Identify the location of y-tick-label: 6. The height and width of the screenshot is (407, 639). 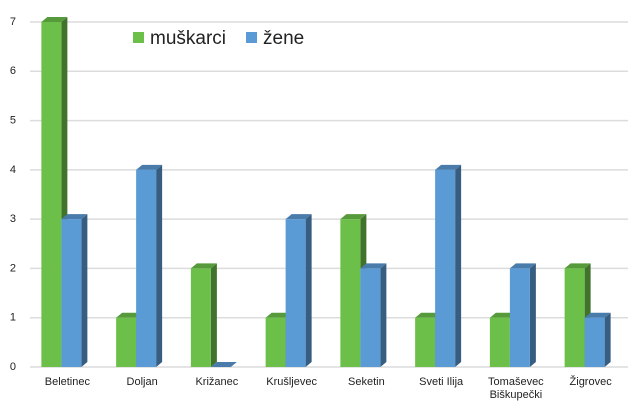
(13, 71).